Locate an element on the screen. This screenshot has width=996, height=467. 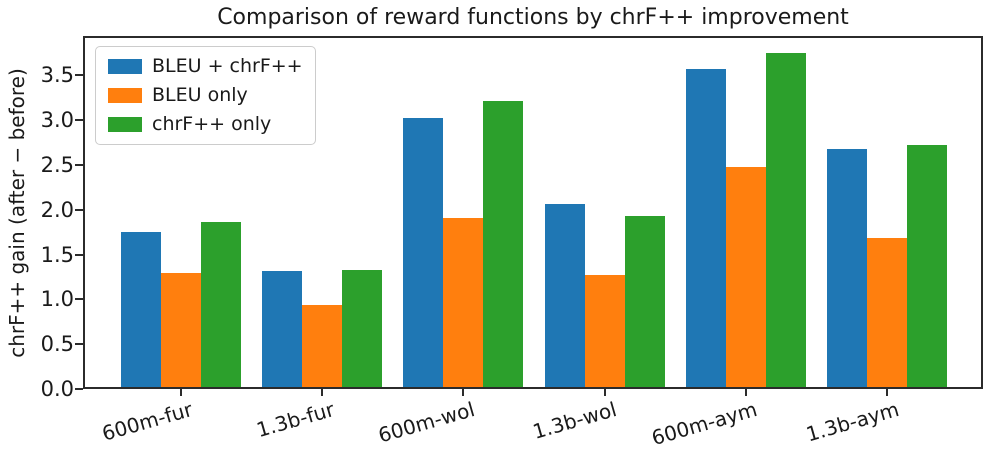
y-tick-label: 3.5 is located at coordinates (57, 75).